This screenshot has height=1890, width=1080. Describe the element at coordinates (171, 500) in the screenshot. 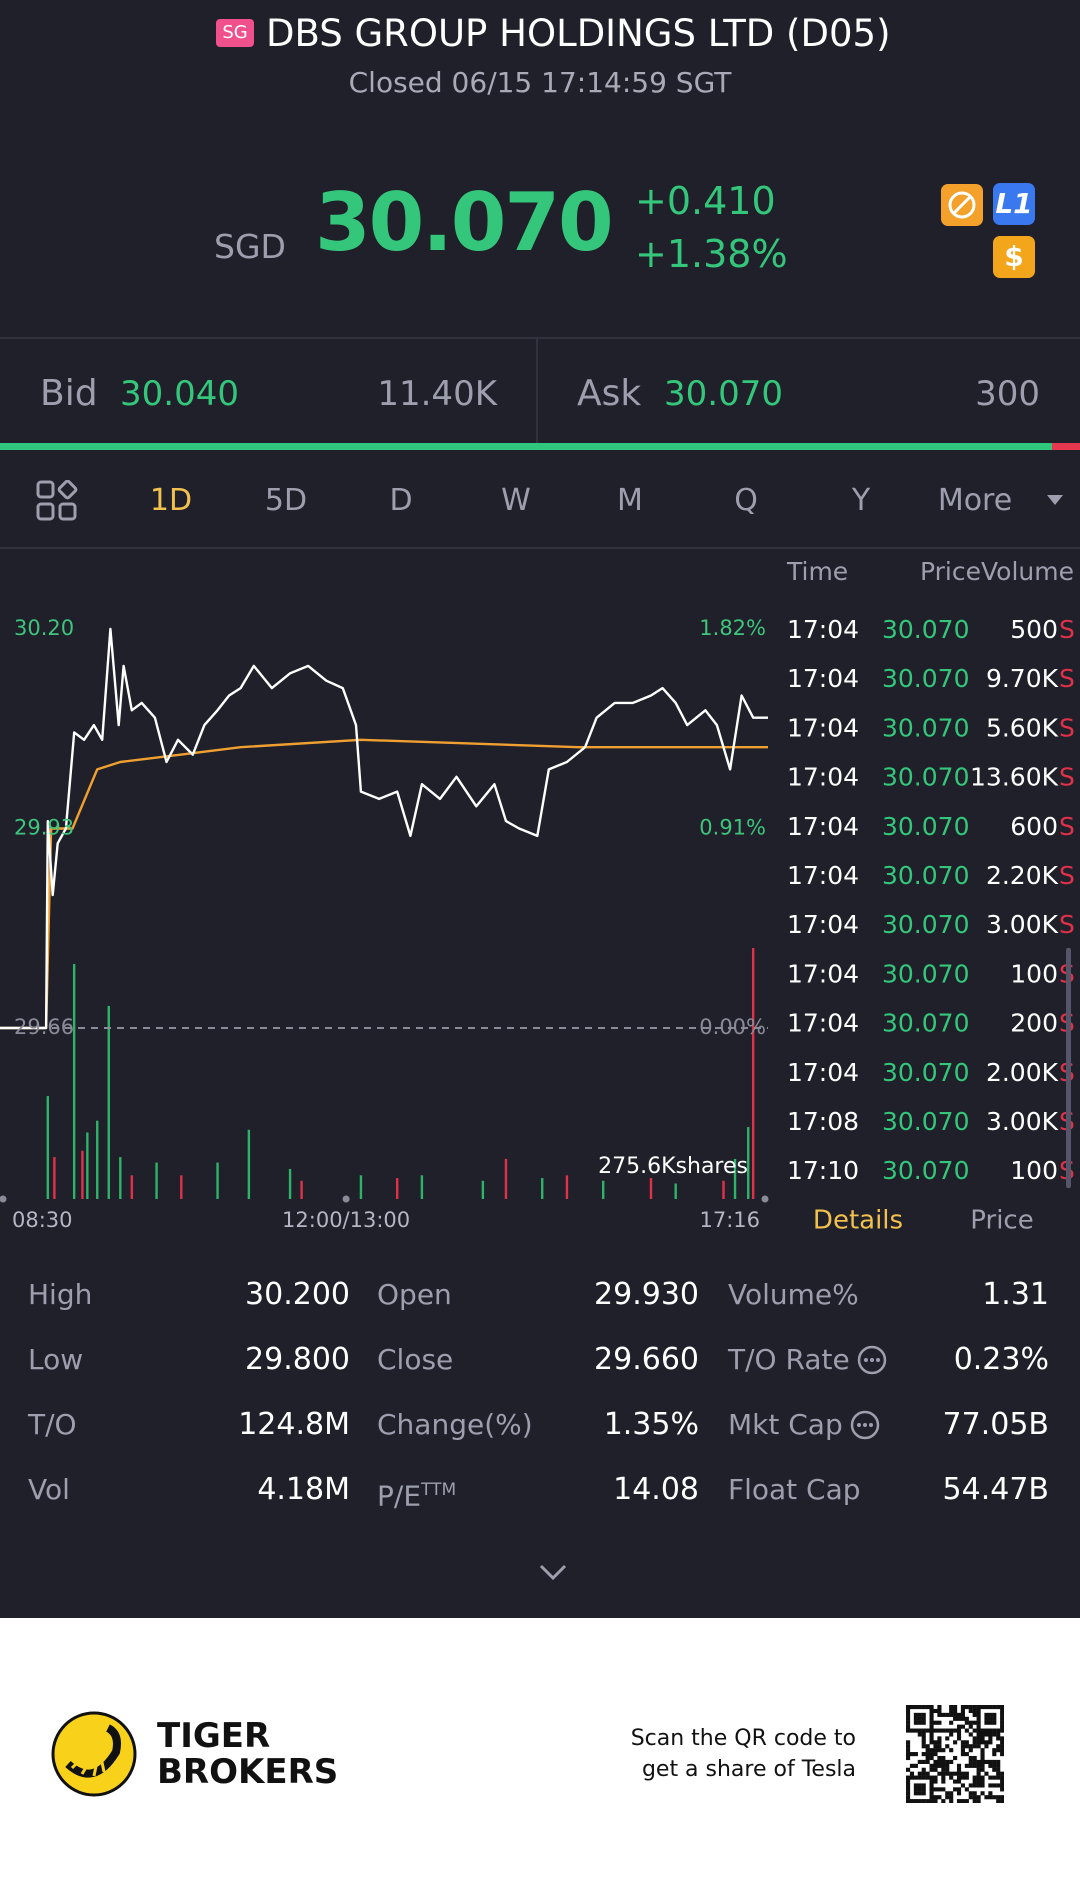

I see `tab: 1D` at that location.